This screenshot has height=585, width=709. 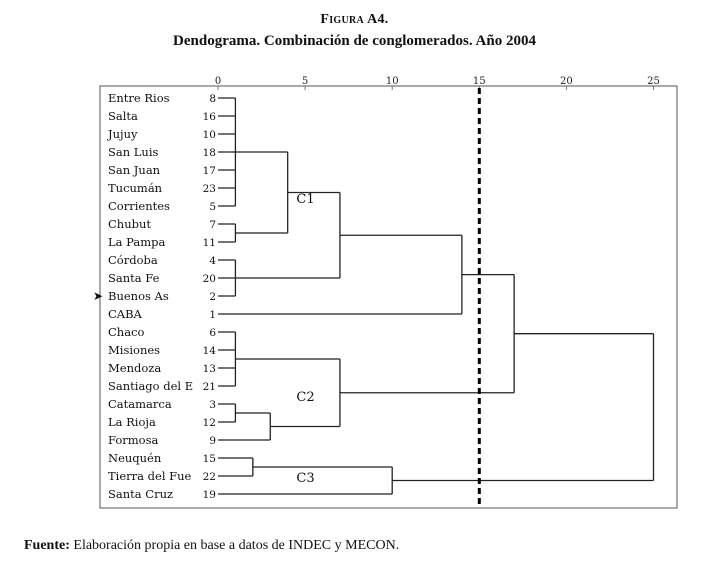 What do you see at coordinates (209, 459) in the screenshot?
I see `leaf-id: 15` at bounding box center [209, 459].